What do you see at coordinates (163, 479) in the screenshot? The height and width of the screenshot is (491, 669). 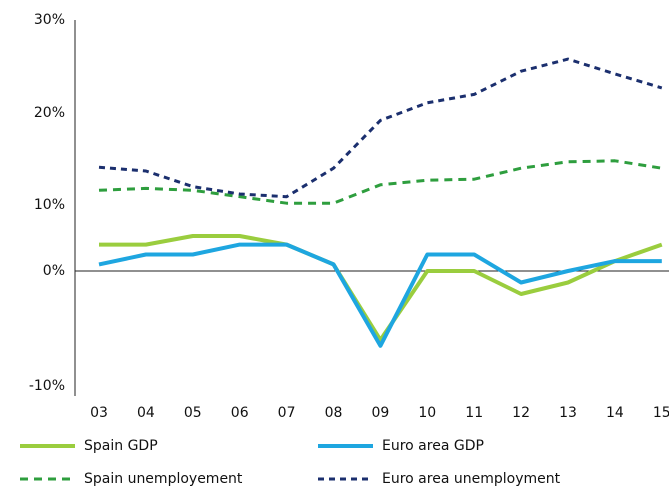 I see `legend-label: Spain unemployement` at bounding box center [163, 479].